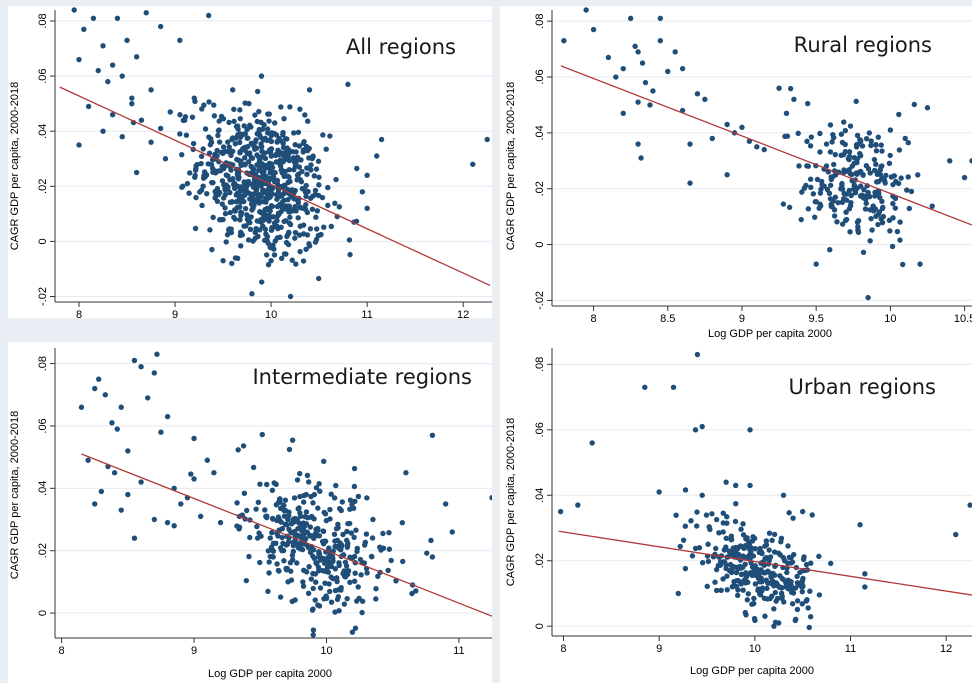  I want to click on y-axis-ticks: 0 .02 .04 .06 .08, so click(46, 493).